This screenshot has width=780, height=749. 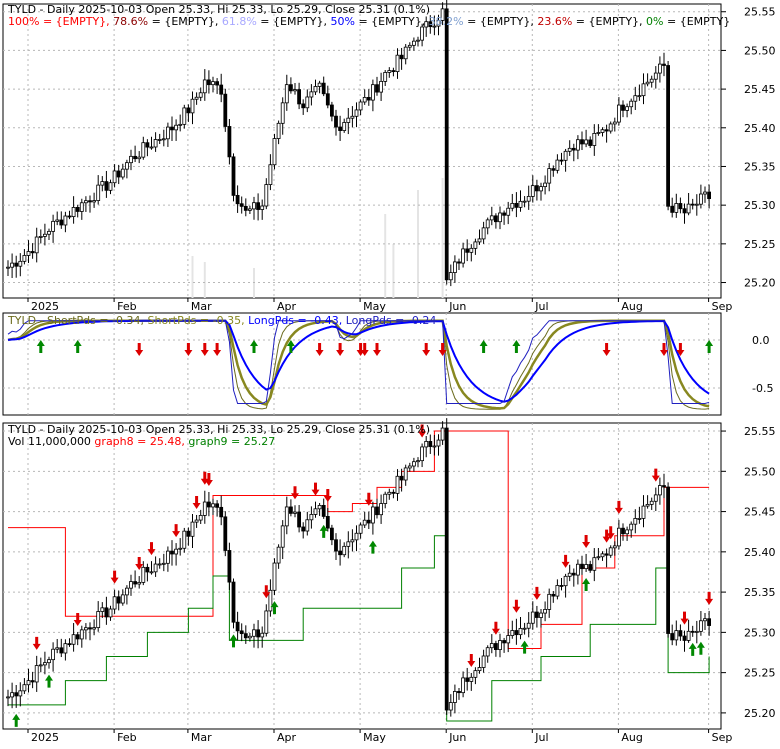 I want to click on x-tick-label: Jun, so click(x=457, y=737).